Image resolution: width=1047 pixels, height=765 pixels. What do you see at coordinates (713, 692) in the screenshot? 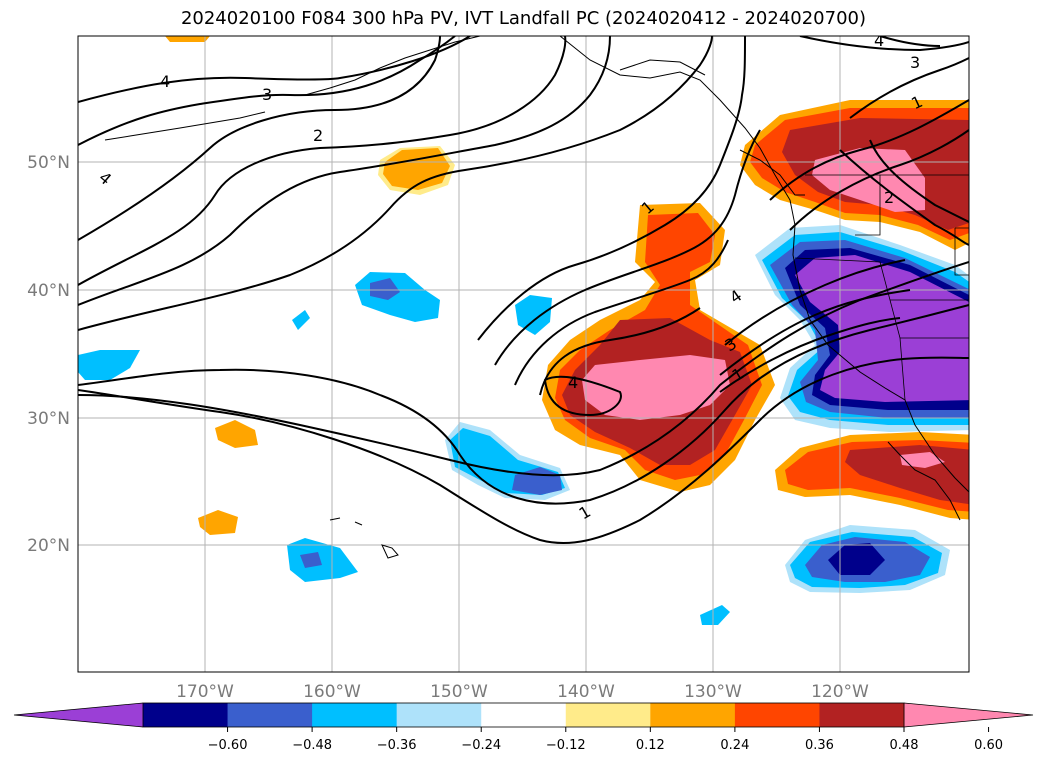
I see `lon-label-130w: 130°W` at bounding box center [713, 692].